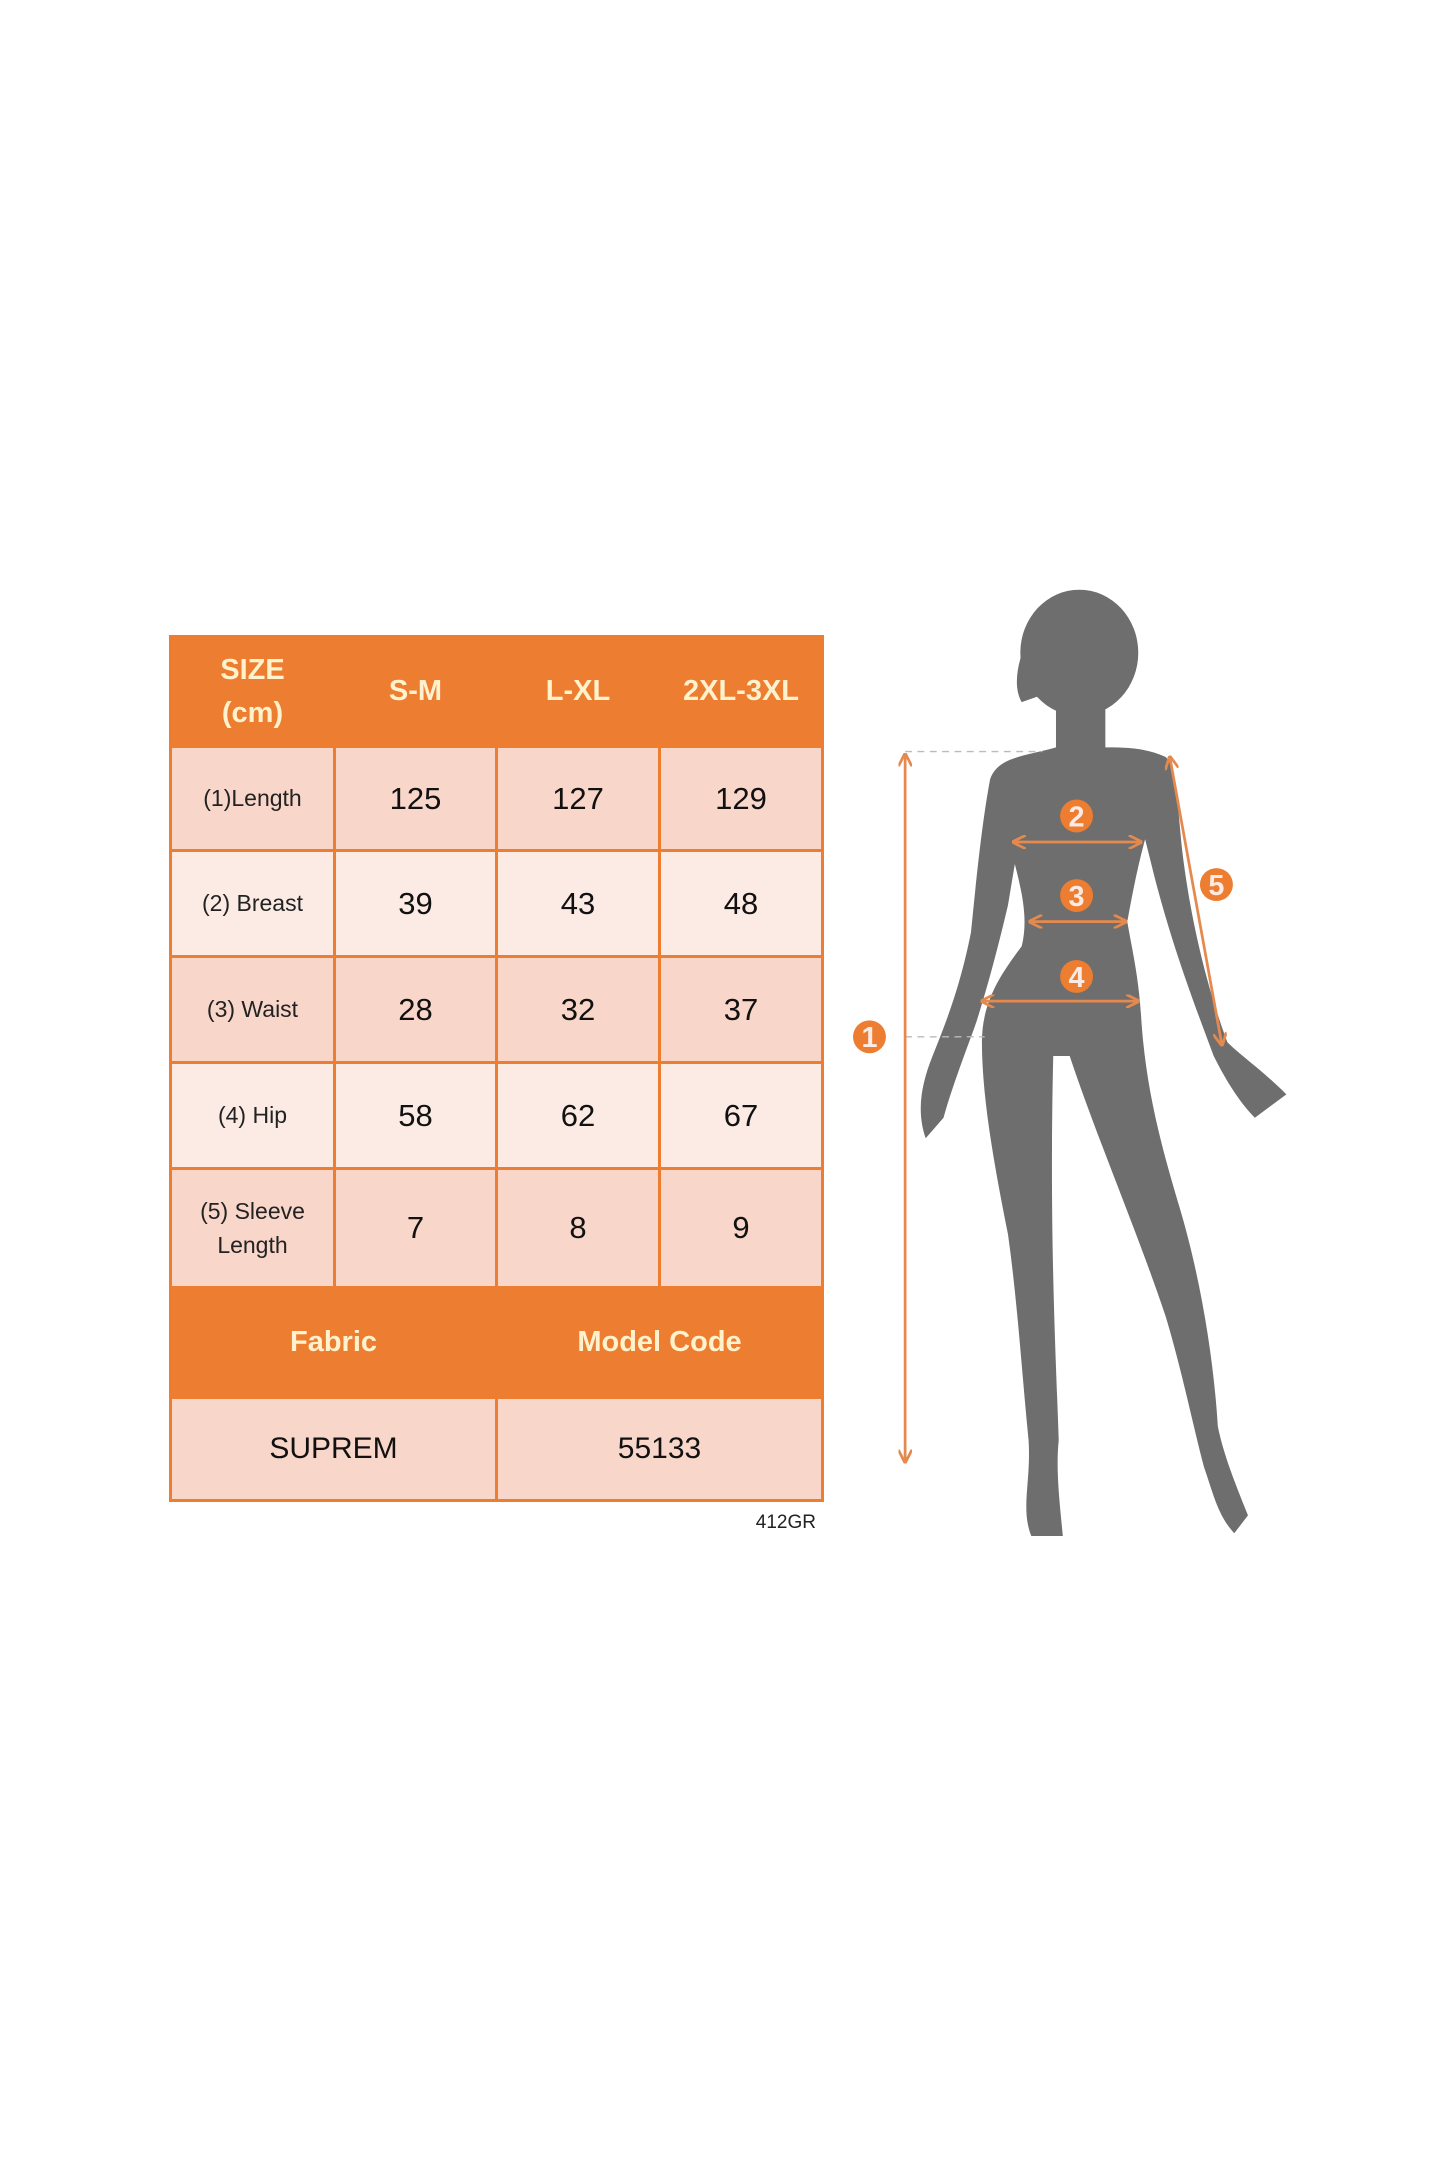  Describe the element at coordinates (741, 1115) in the screenshot. I see `cell: 67` at that location.